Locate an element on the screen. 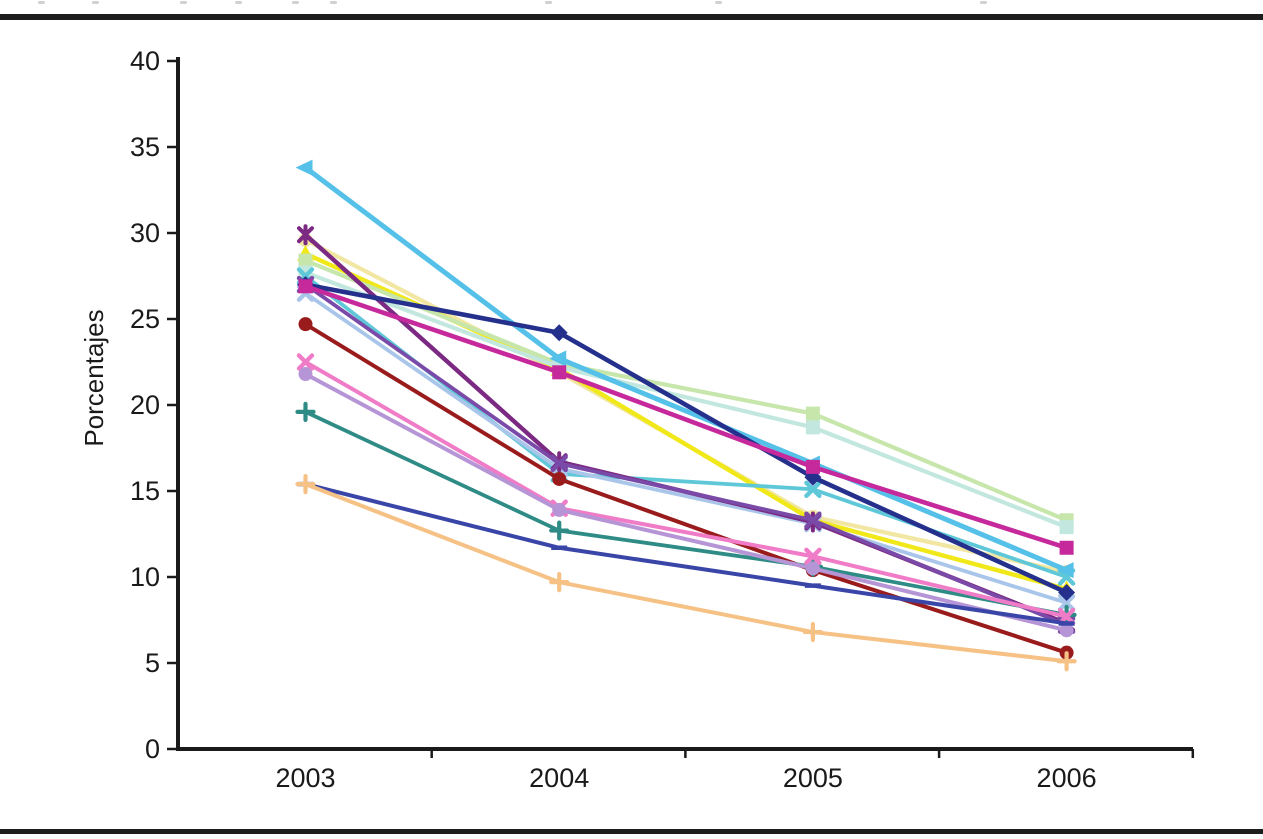 The width and height of the screenshot is (1263, 839). y-axis-title: Porcentajes is located at coordinates (94, 377).